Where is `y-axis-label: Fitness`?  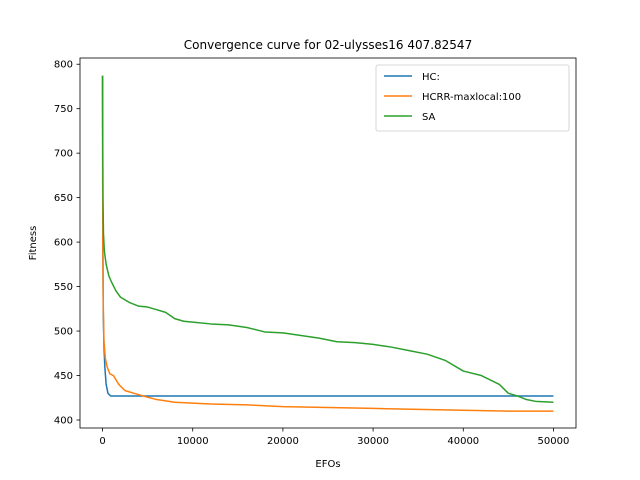
y-axis-label: Fitness is located at coordinates (33, 243).